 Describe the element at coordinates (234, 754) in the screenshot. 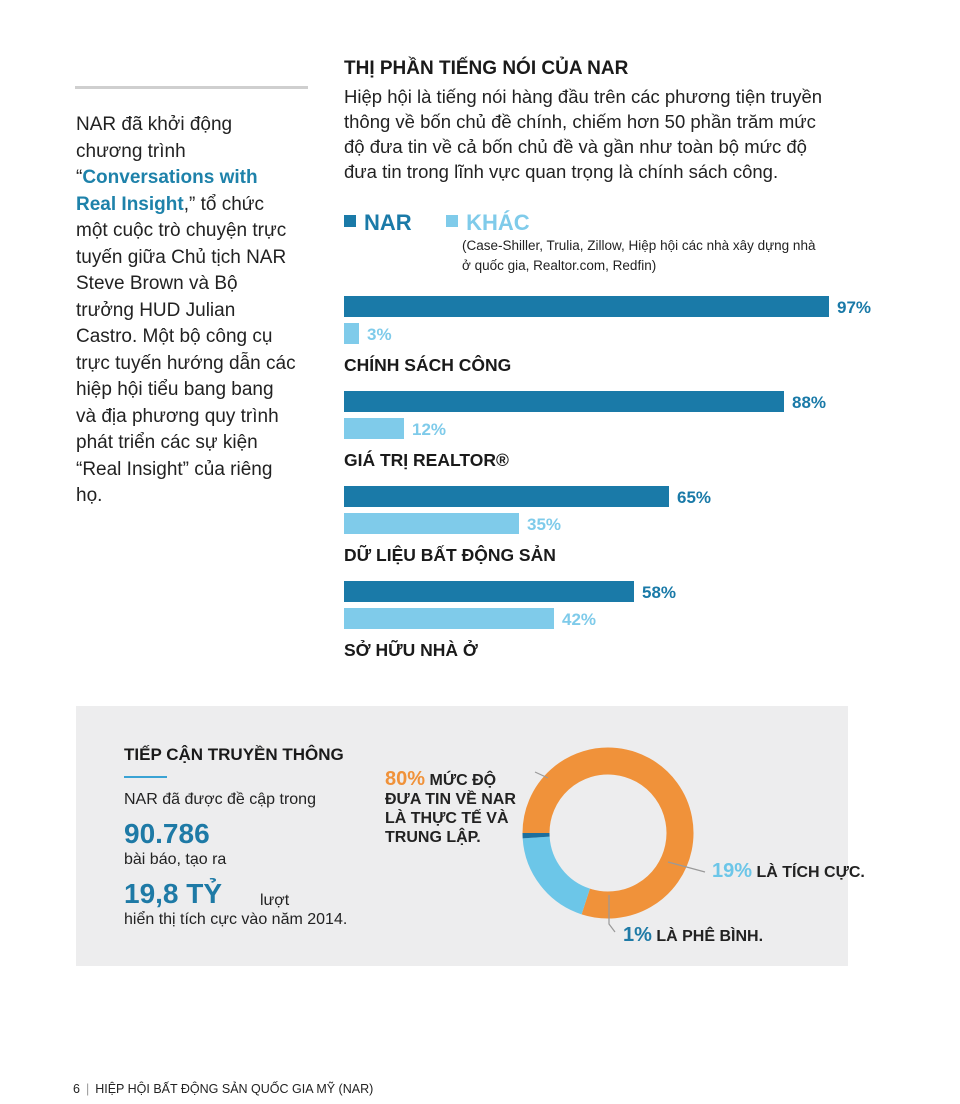

I see `media-title: TIẾP CẬN TRUYỀN THÔNG` at that location.